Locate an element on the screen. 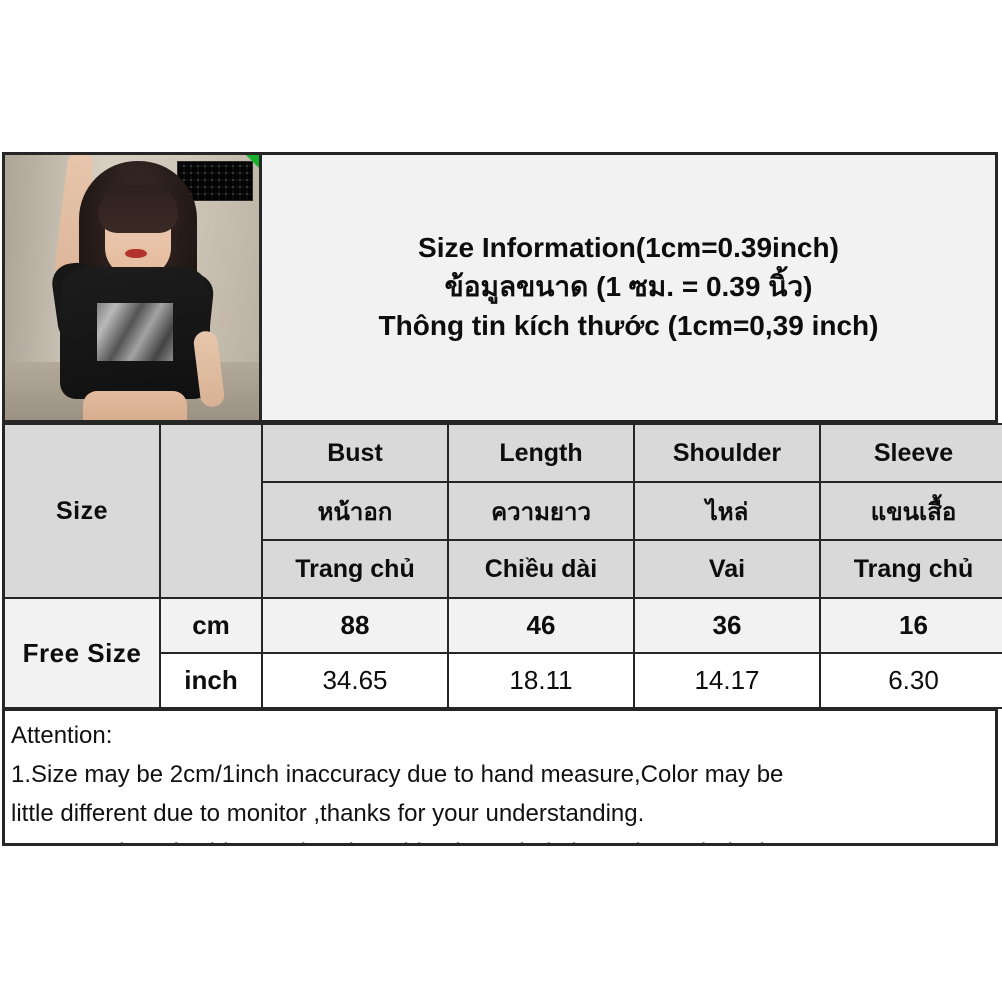 Image resolution: width=1002 pixels, height=1002 pixels. col-header-bust-th: หน้าอก is located at coordinates (355, 511).